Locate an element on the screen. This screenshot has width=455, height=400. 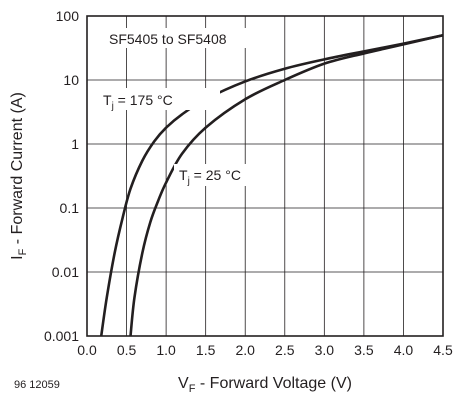
series-label-175: Tj = 175 °C is located at coordinates (138, 102).